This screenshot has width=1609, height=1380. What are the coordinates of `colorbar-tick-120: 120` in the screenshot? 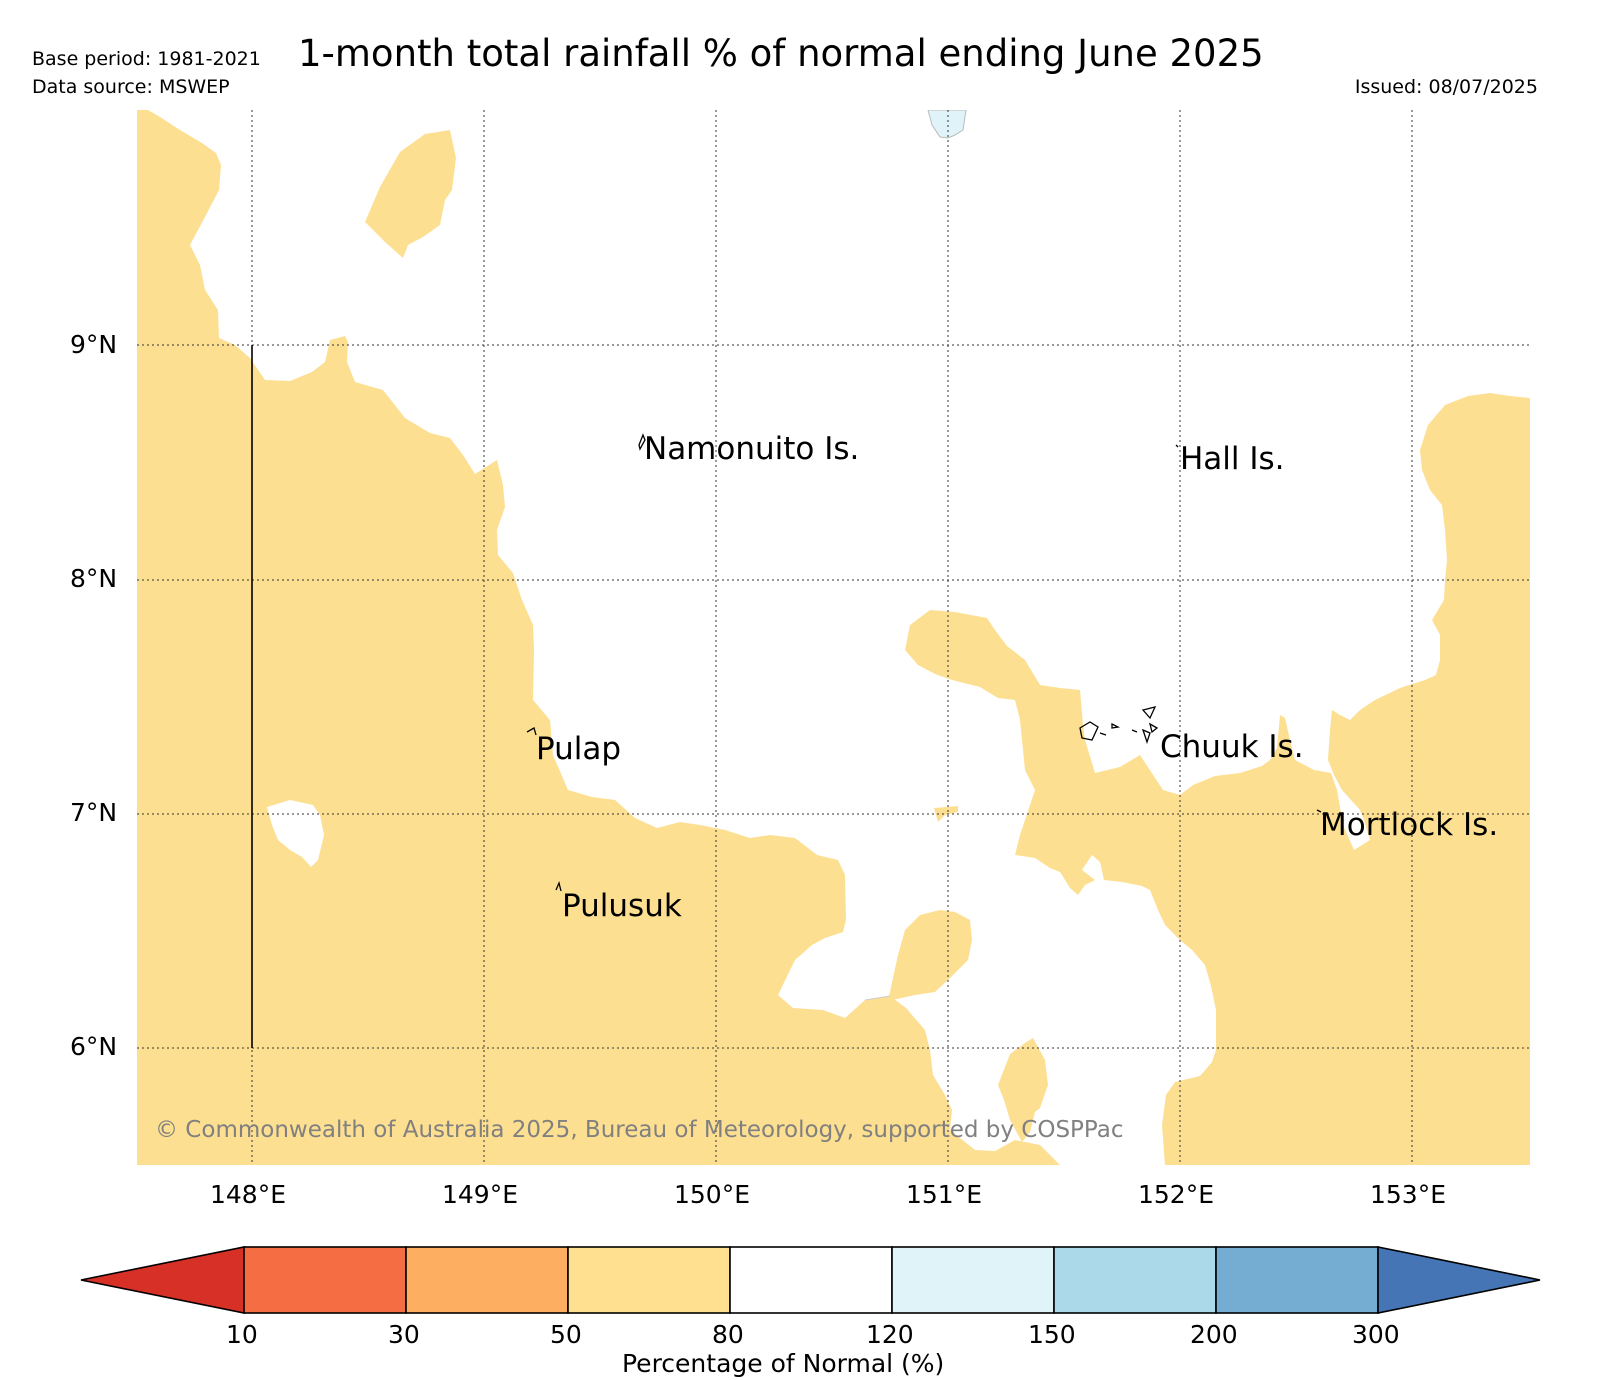 It's located at (890, 1334).